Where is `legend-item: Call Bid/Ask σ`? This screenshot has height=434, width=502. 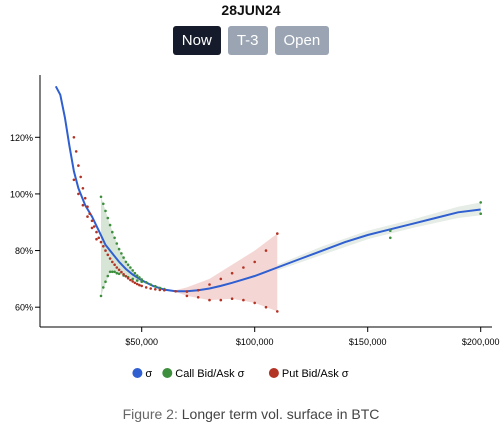 legend-item: Call Bid/Ask σ is located at coordinates (203, 374).